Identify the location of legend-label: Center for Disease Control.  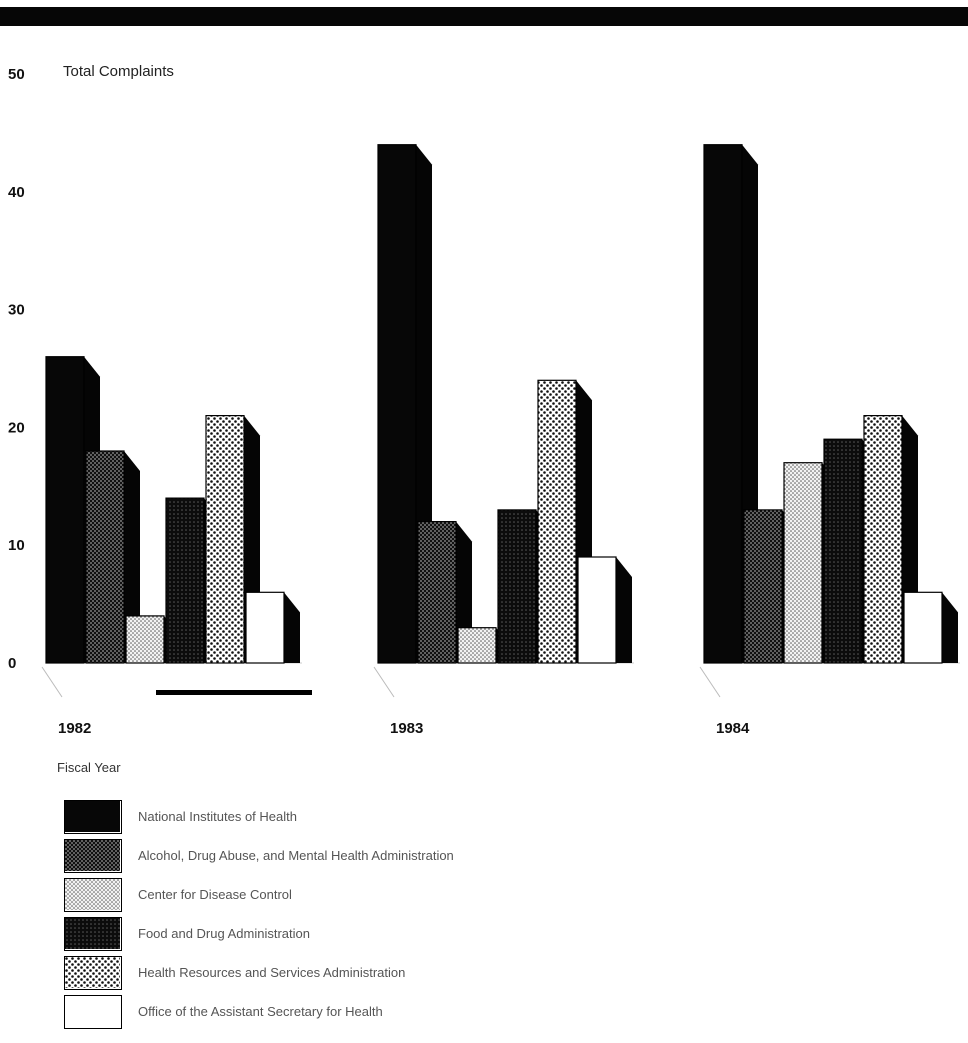
(215, 894).